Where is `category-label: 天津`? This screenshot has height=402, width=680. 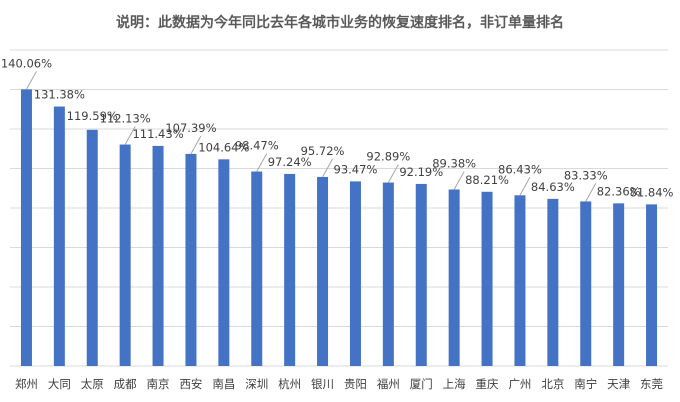 category-label: 天津 is located at coordinates (618, 384).